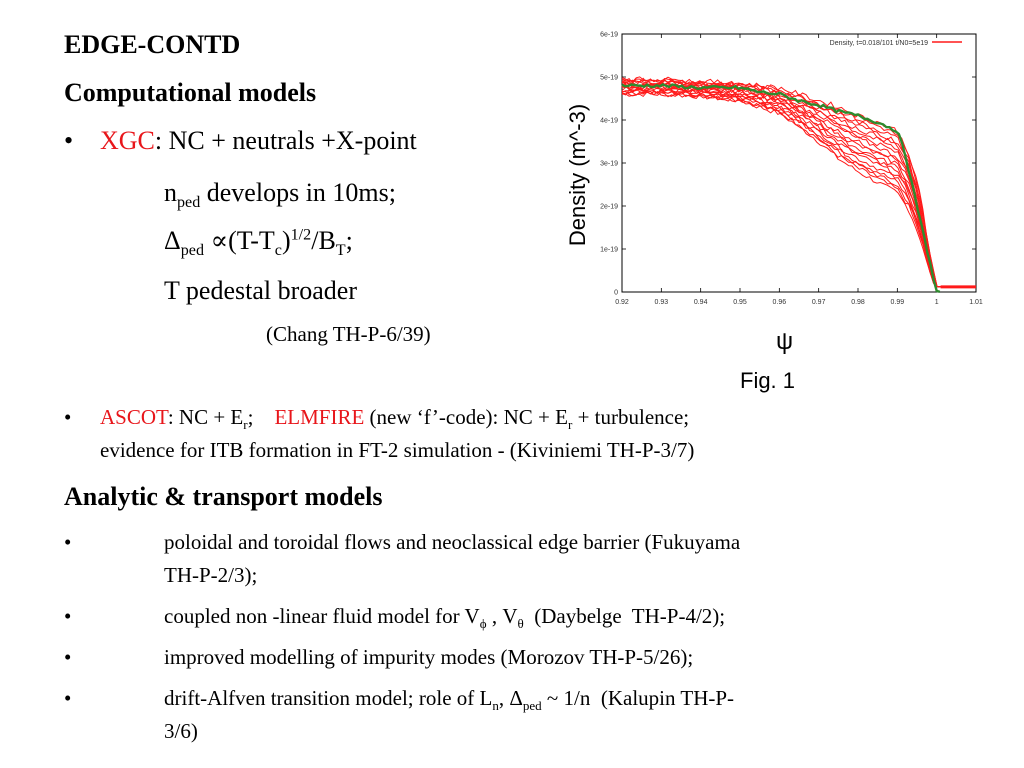 Image resolution: width=1024 pixels, height=768 pixels. Describe the element at coordinates (301, 235) in the screenshot. I see `half-sup: 1/2` at that location.